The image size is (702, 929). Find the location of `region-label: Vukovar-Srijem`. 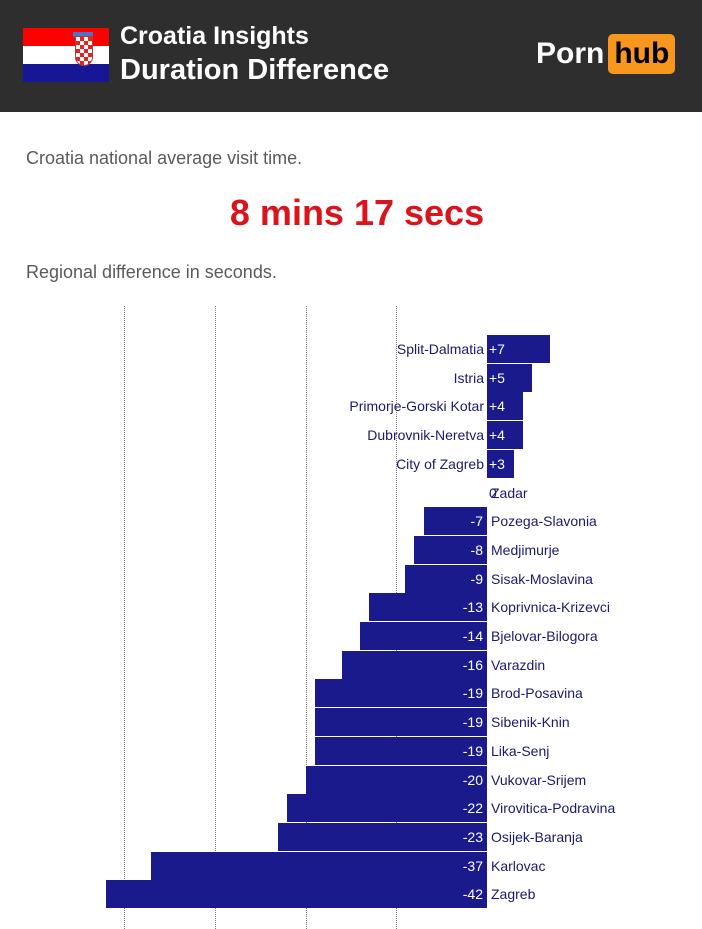

region-label: Vukovar-Srijem is located at coordinates (539, 779).